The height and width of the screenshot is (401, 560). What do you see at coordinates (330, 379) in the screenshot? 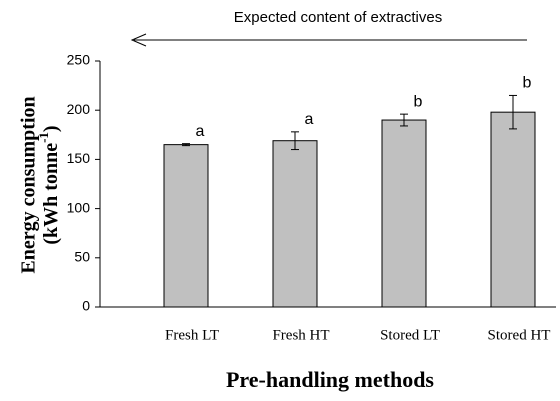
I see `x-label: Pre-handling methods` at bounding box center [330, 379].